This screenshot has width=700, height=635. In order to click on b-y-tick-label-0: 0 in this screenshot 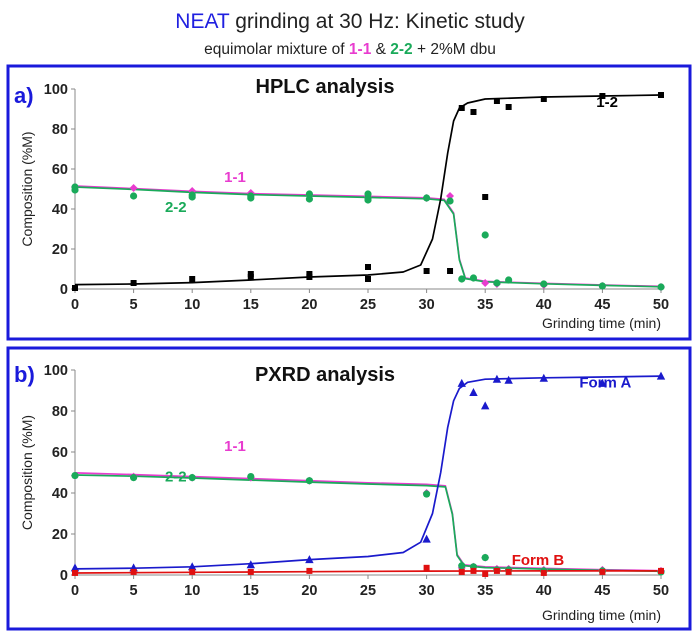, I will do `click(64, 576)`.